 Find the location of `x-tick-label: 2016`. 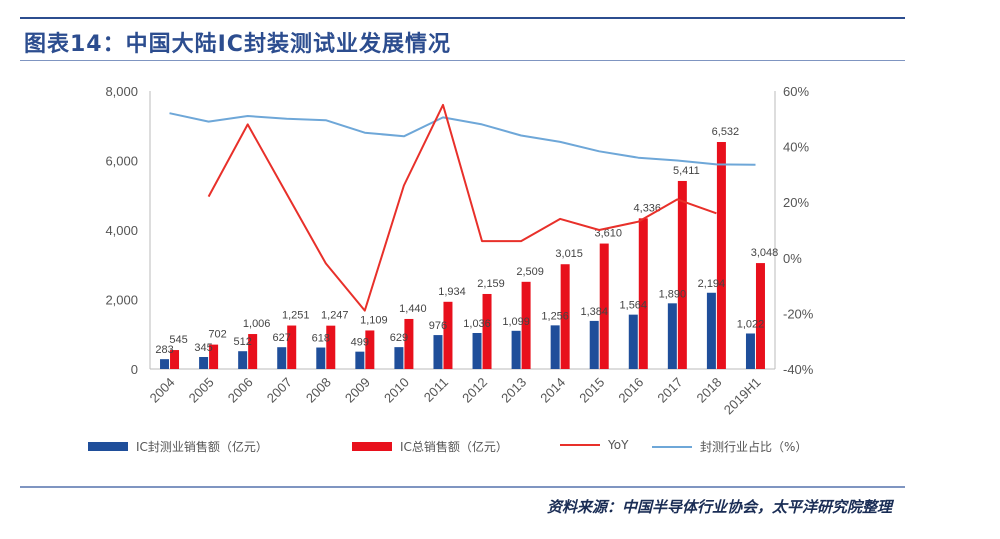

x-tick-label: 2016 is located at coordinates (630, 390).